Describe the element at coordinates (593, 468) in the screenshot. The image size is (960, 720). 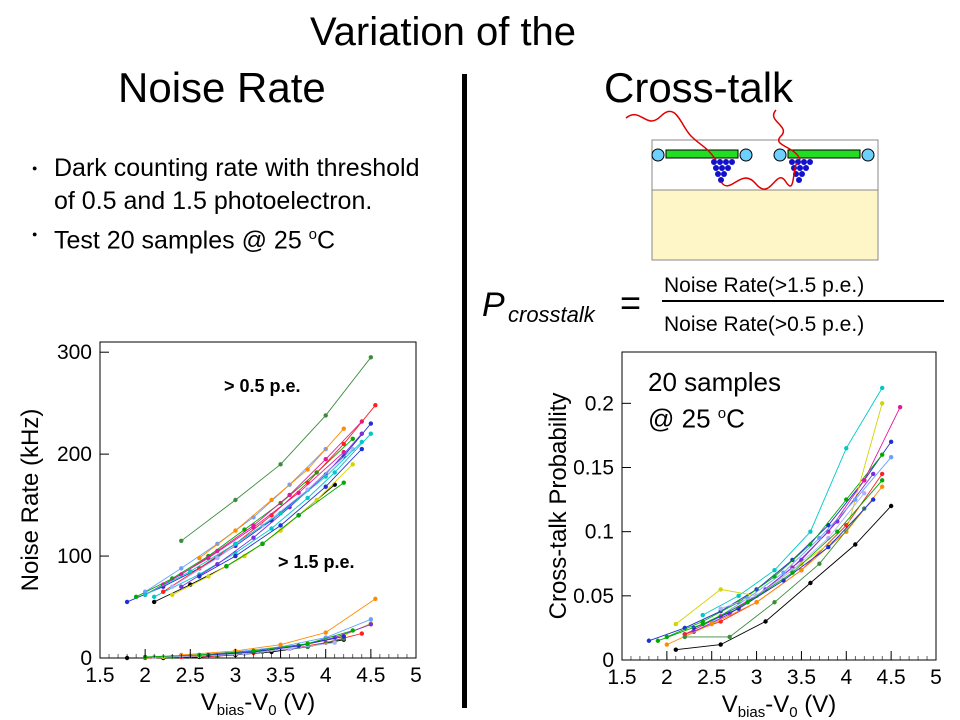
I see `y-tick-label: 0.15` at that location.